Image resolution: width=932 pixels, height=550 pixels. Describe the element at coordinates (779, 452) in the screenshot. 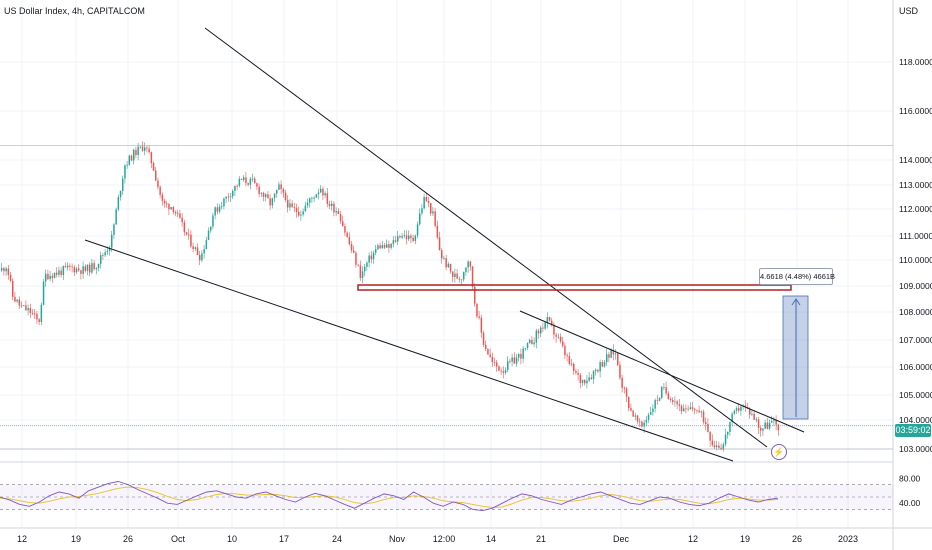

I see `lightning-bolt-icon: ⚡` at that location.